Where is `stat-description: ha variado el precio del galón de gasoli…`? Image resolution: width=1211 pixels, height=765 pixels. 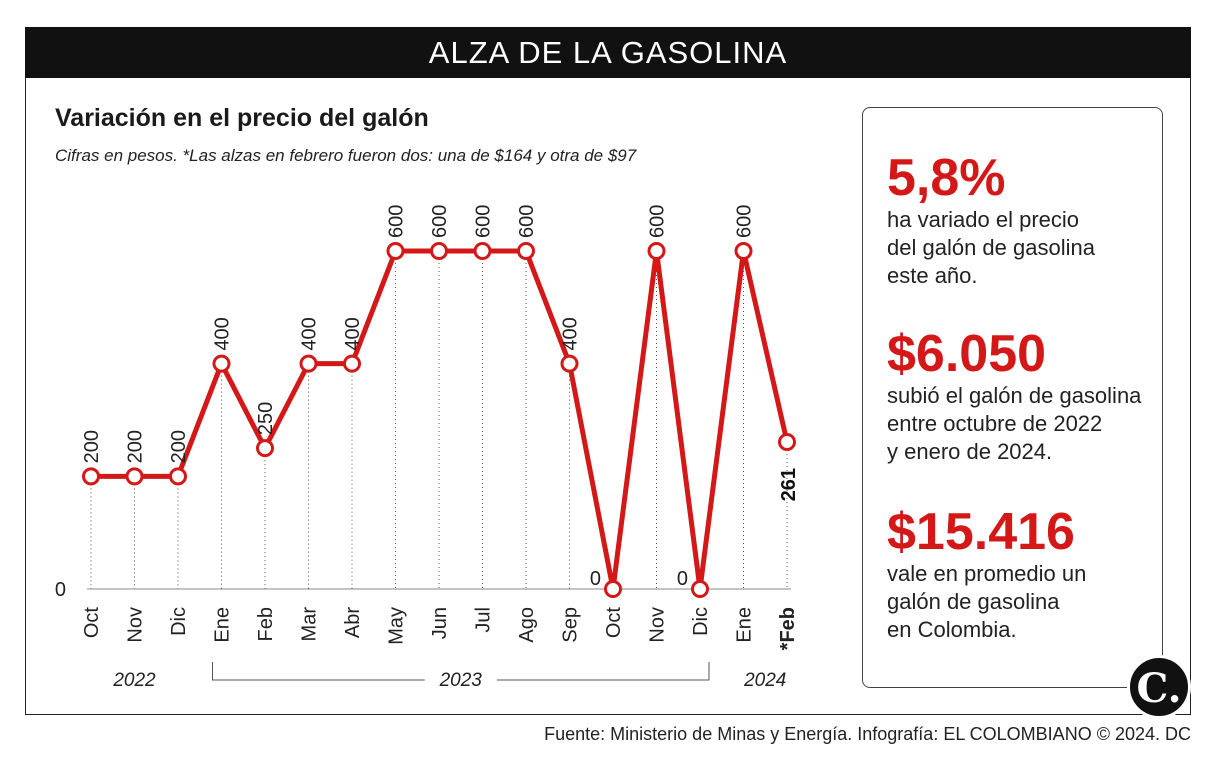
stat-description: ha variado el precio del galón de gasoli… is located at coordinates (991, 247).